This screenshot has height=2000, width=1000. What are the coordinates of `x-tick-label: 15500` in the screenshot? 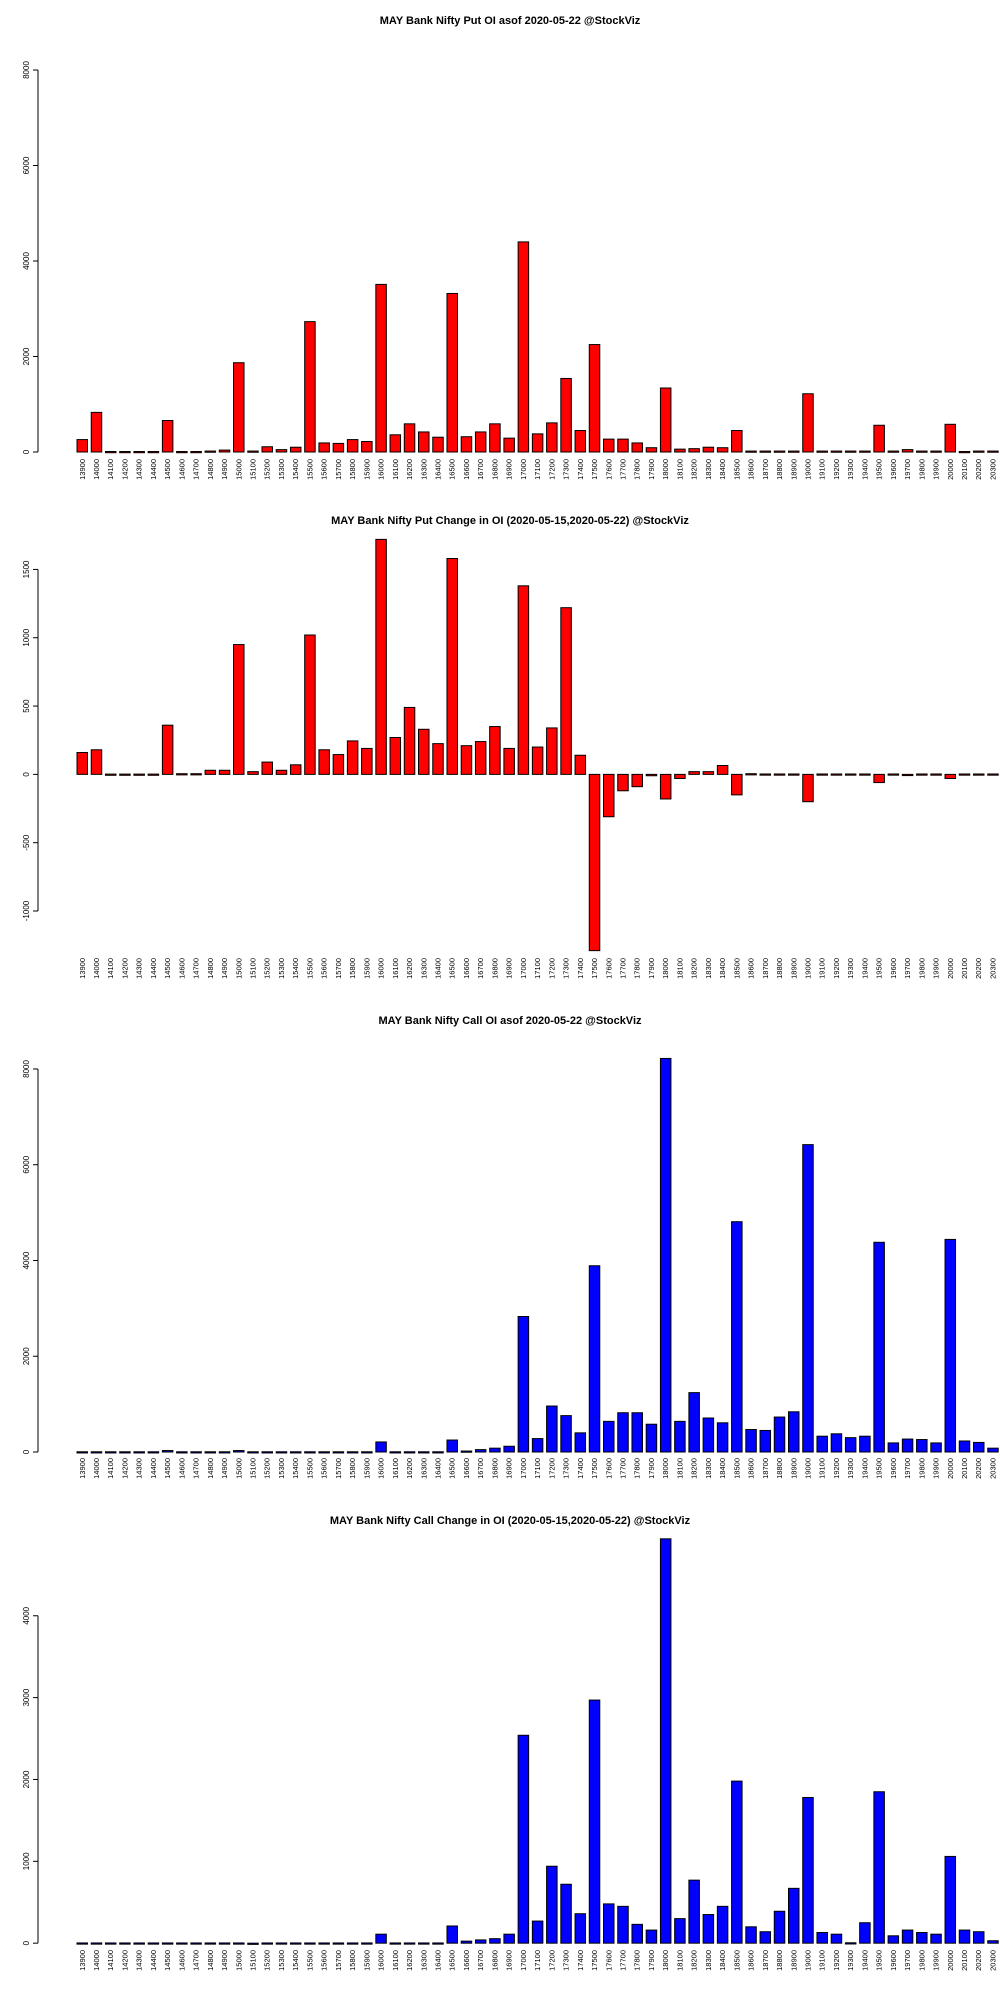 It's located at (309, 1960).